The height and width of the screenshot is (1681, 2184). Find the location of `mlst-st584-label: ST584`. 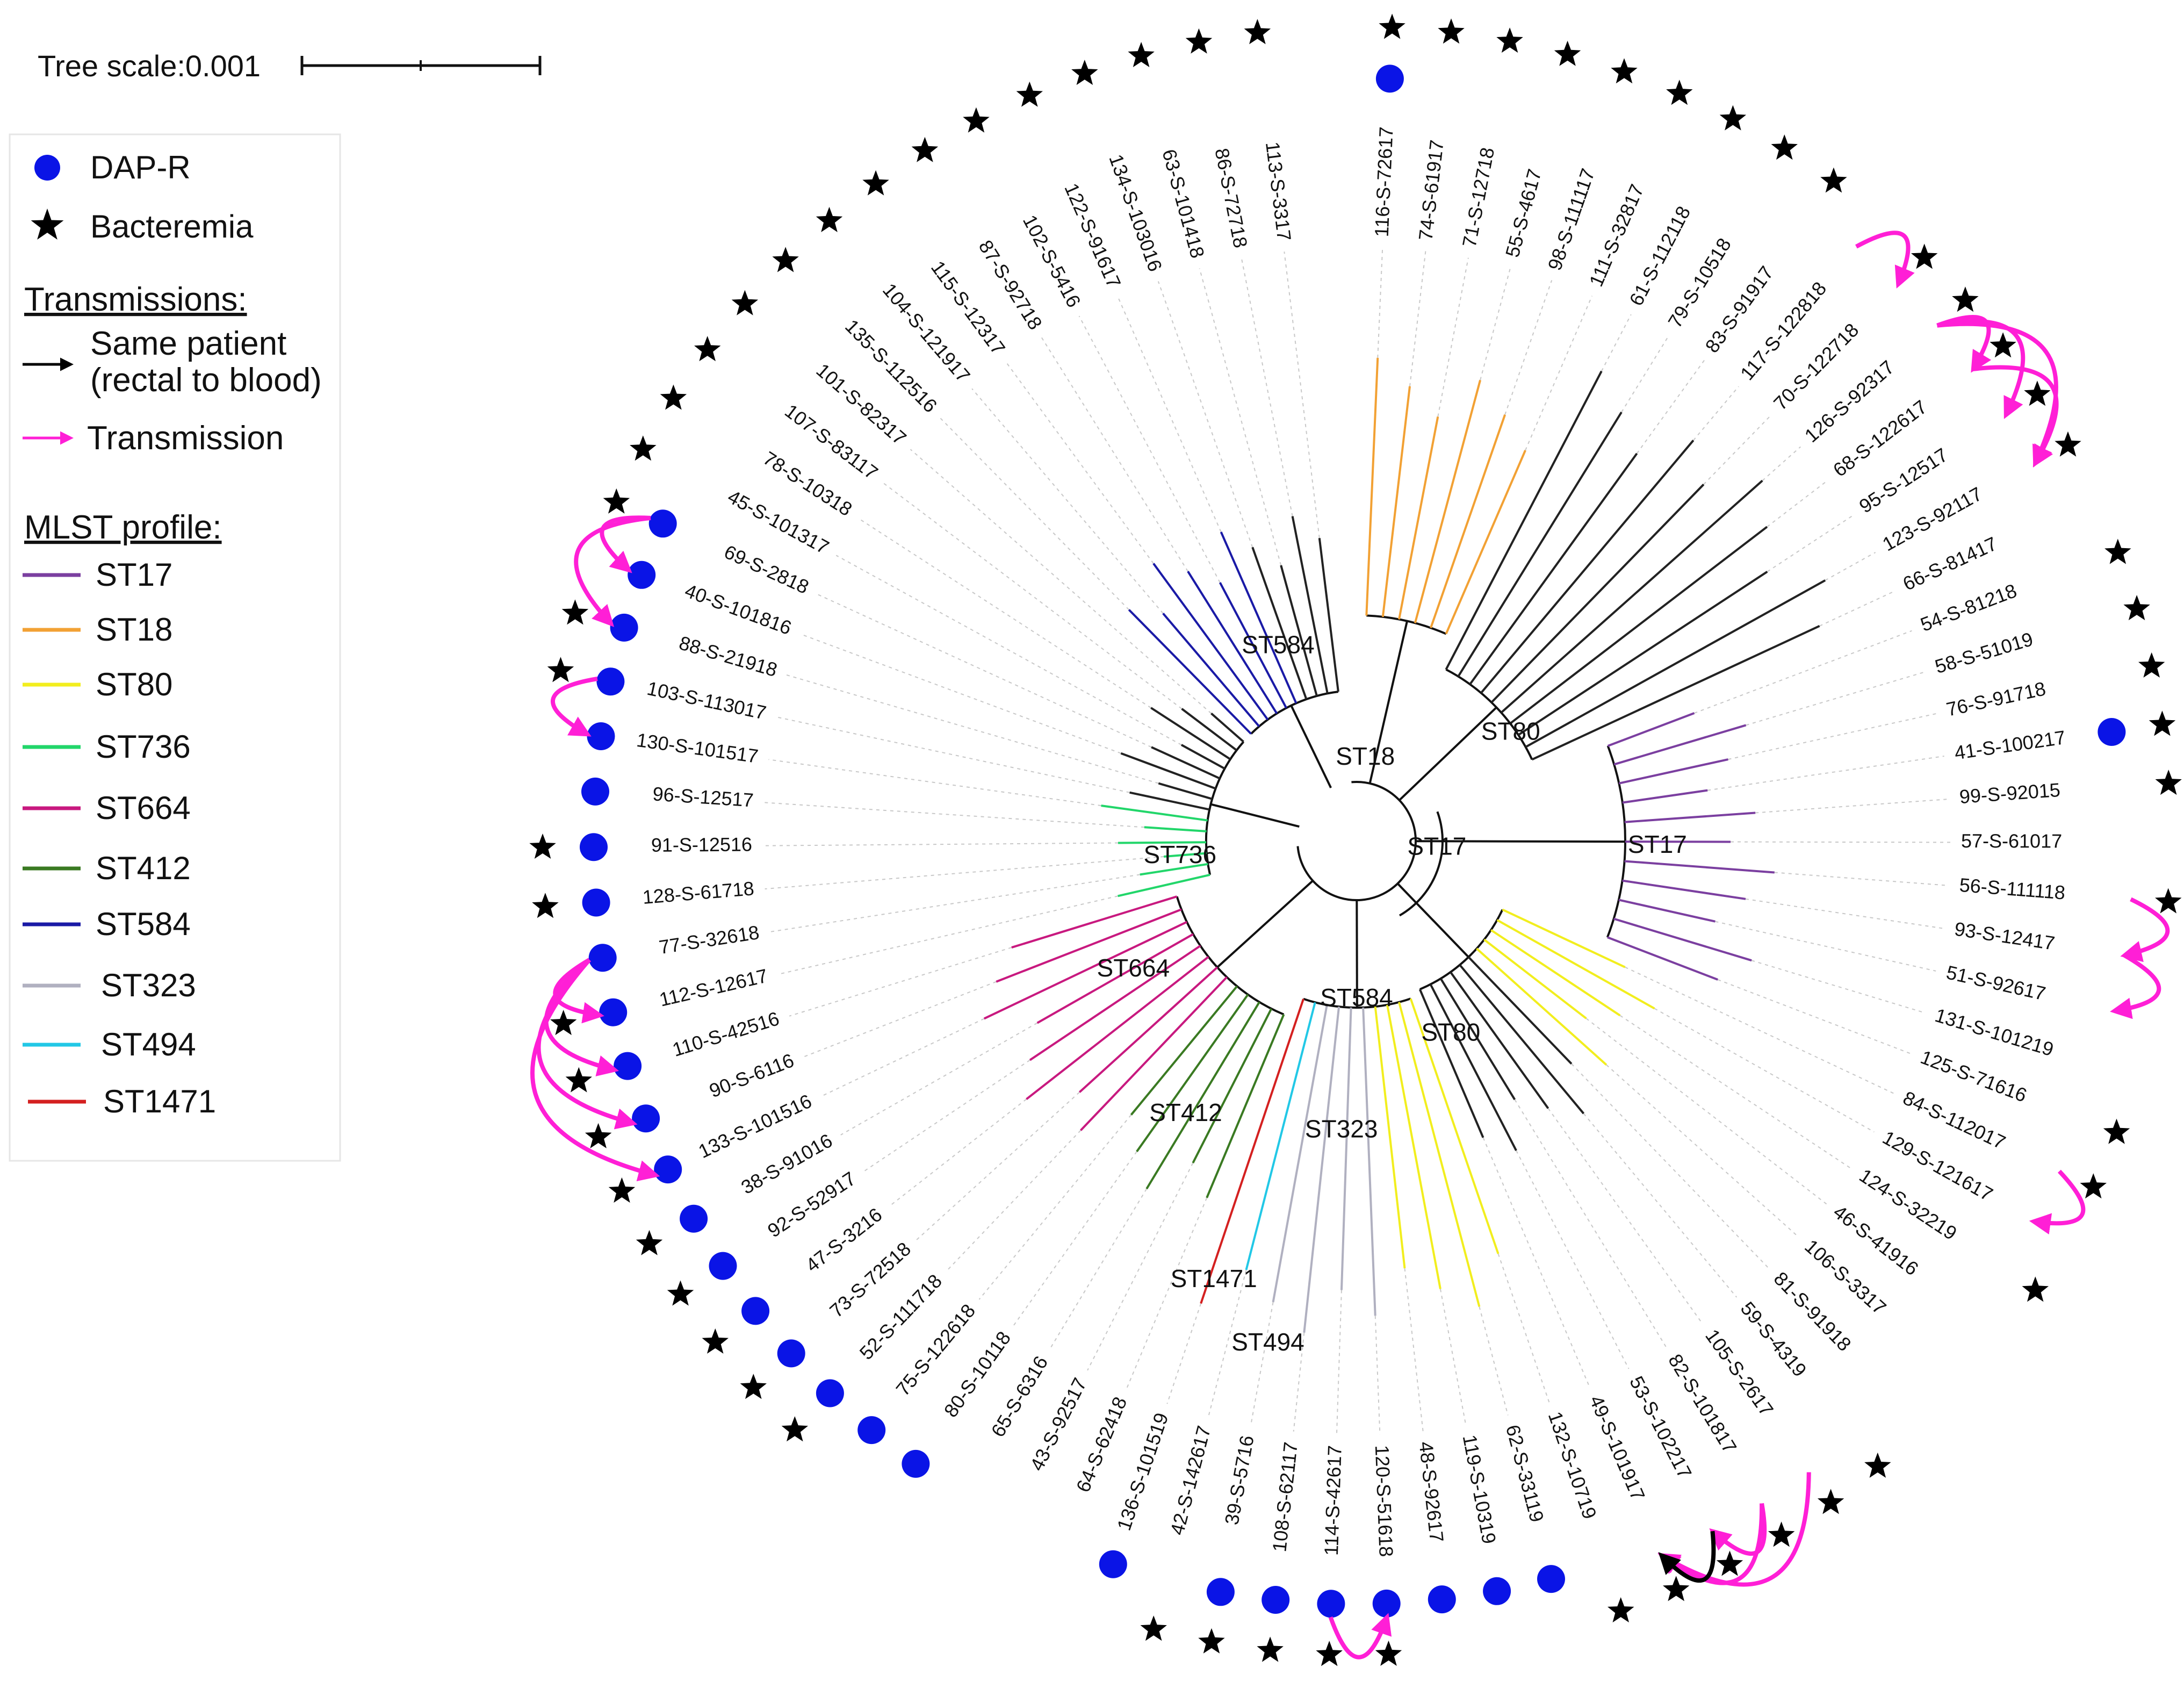

mlst-st584-label: ST584 is located at coordinates (144, 924).